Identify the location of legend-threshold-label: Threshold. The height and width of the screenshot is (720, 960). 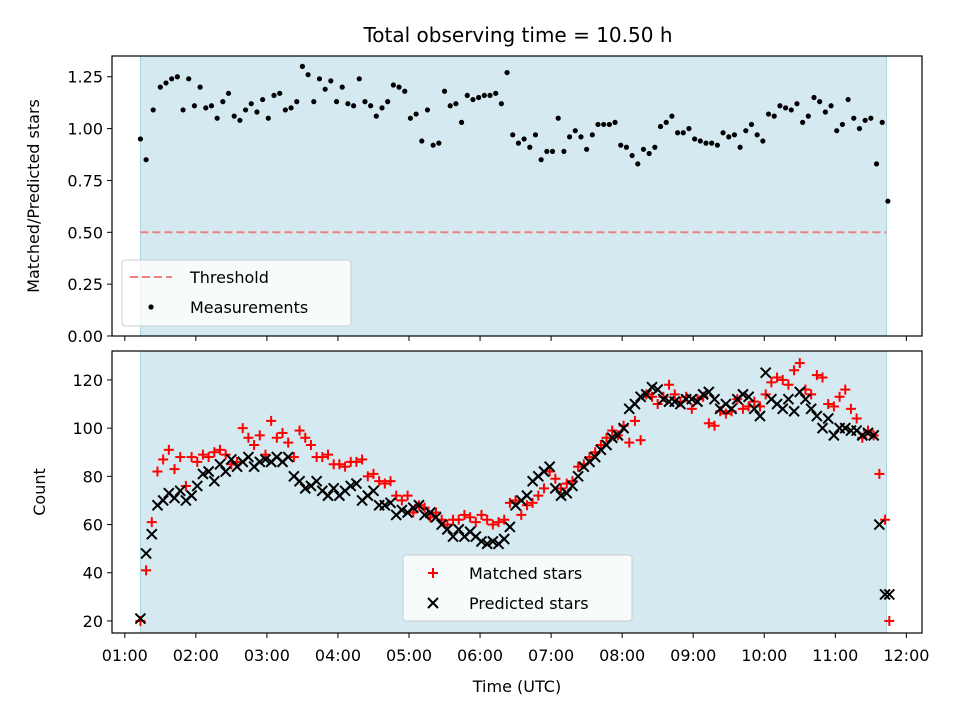
(229, 277).